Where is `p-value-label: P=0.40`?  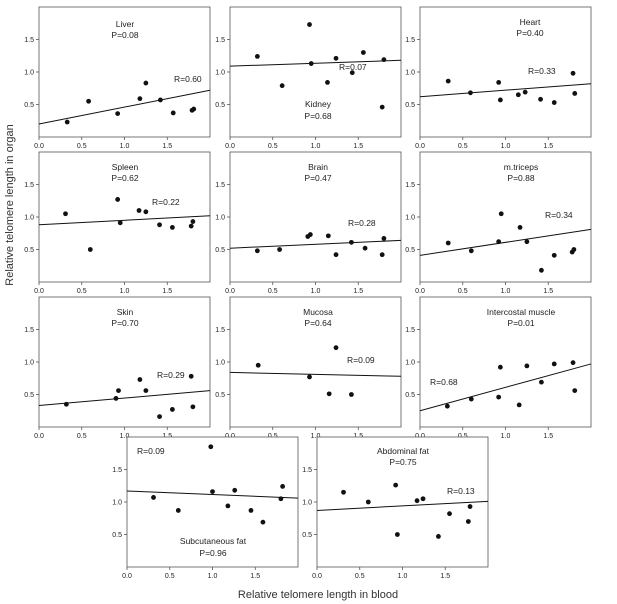
p-value-label: P=0.40 is located at coordinates (529, 33).